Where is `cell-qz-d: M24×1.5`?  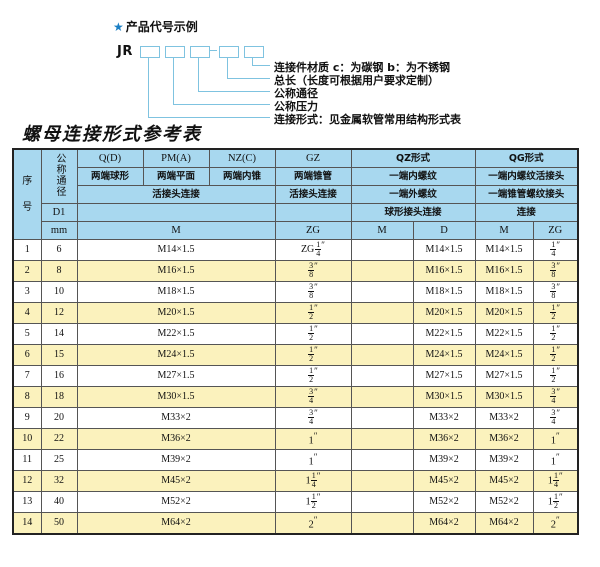 cell-qz-d: M24×1.5 is located at coordinates (444, 355).